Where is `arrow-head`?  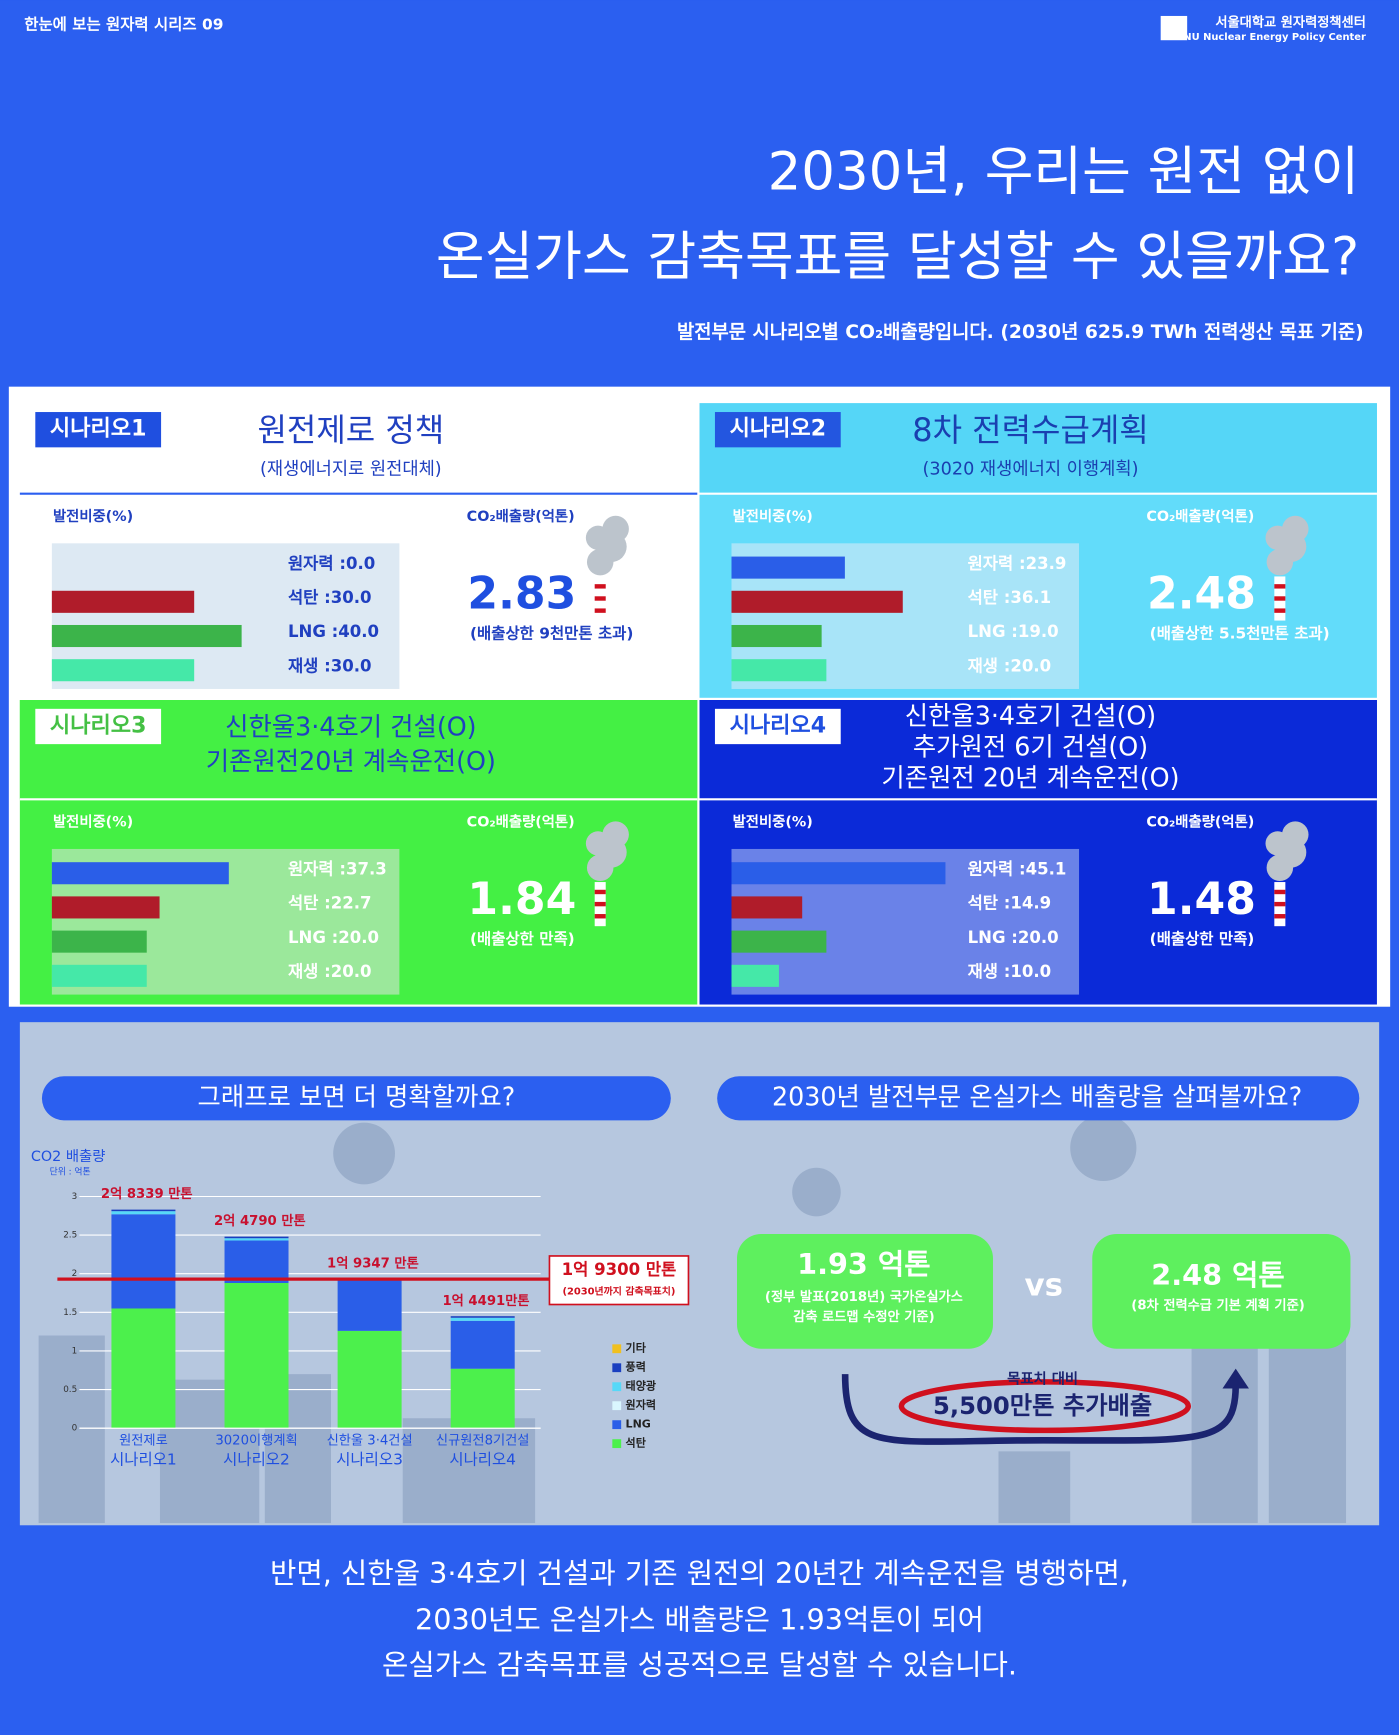
arrow-head is located at coordinates (1235, 1378).